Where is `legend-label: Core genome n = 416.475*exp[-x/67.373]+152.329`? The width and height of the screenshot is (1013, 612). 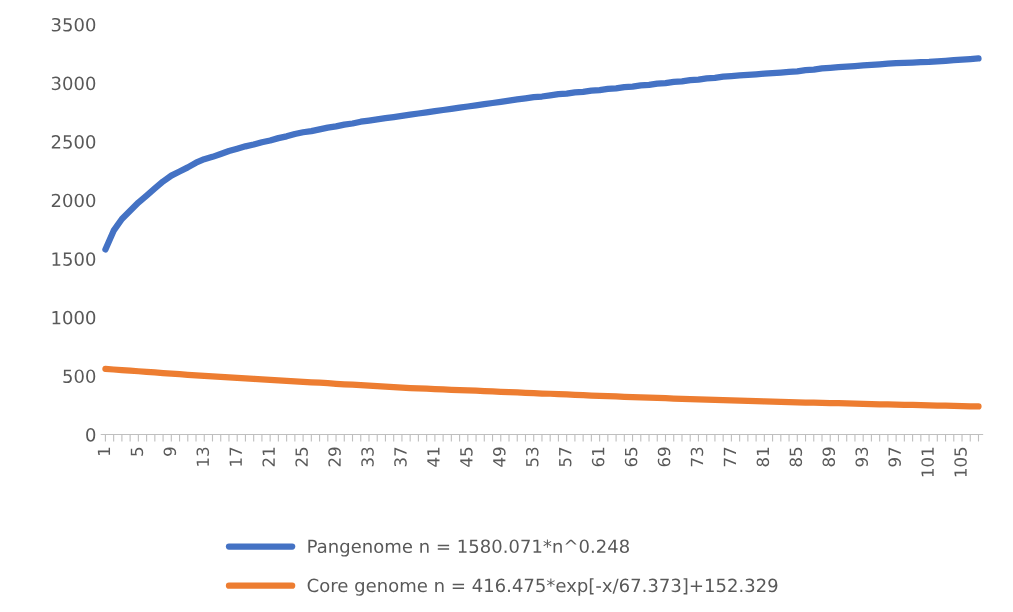
legend-label: Core genome n = 416.475*exp[-x/67.373]+152.329 is located at coordinates (542, 587).